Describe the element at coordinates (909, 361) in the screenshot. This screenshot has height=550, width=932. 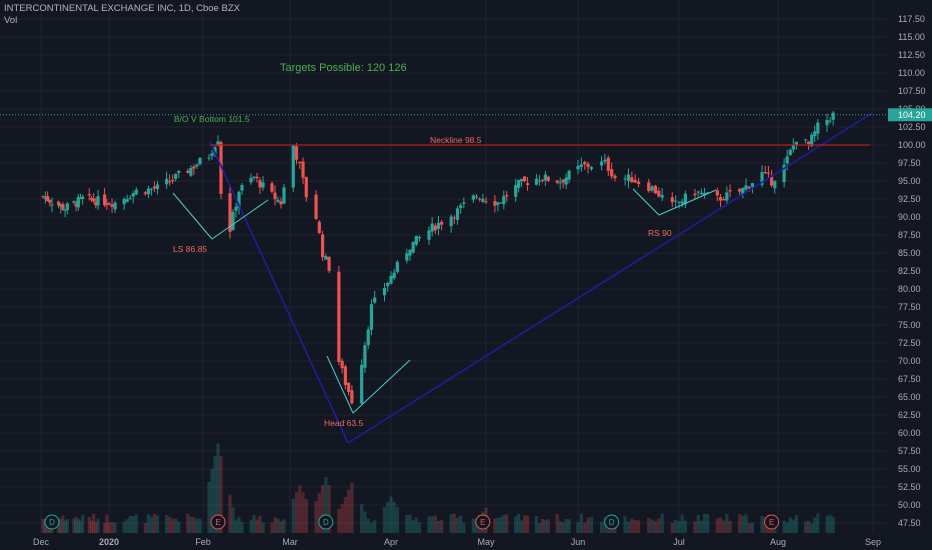
I see `price-tick-label: 70.00` at that location.